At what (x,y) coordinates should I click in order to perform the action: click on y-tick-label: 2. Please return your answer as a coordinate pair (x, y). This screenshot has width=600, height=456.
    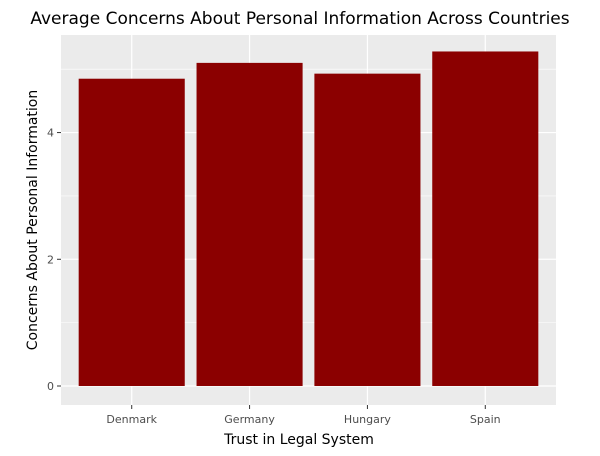
    Looking at the image, I should click on (50, 259).